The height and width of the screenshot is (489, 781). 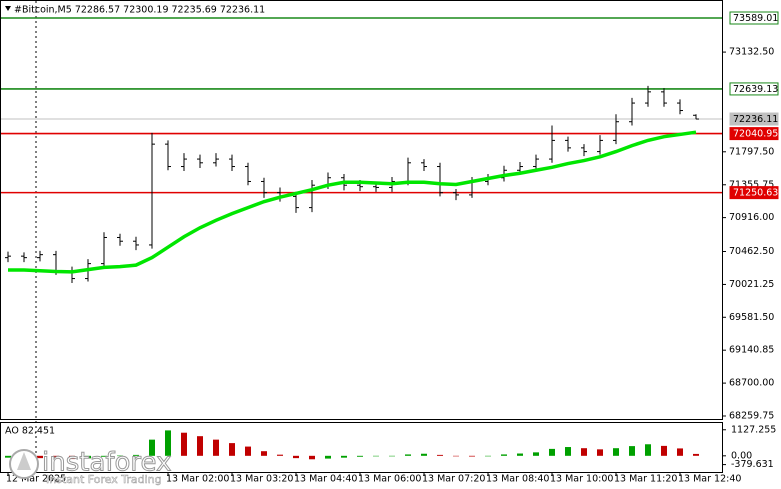 I want to click on level-label: 72040.95, so click(x=755, y=134).